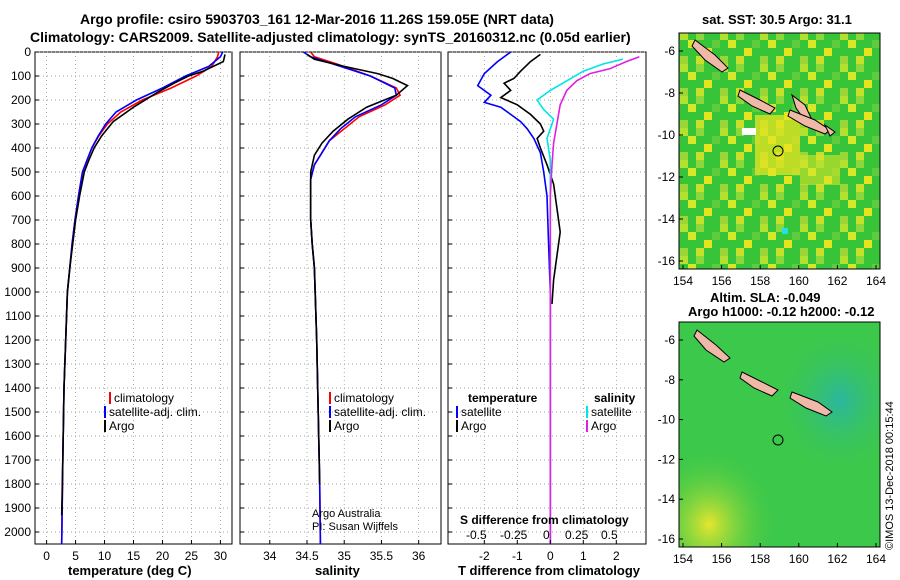 The width and height of the screenshot is (900, 580). What do you see at coordinates (799, 281) in the screenshot?
I see `map-xtick-label: 160` at bounding box center [799, 281].